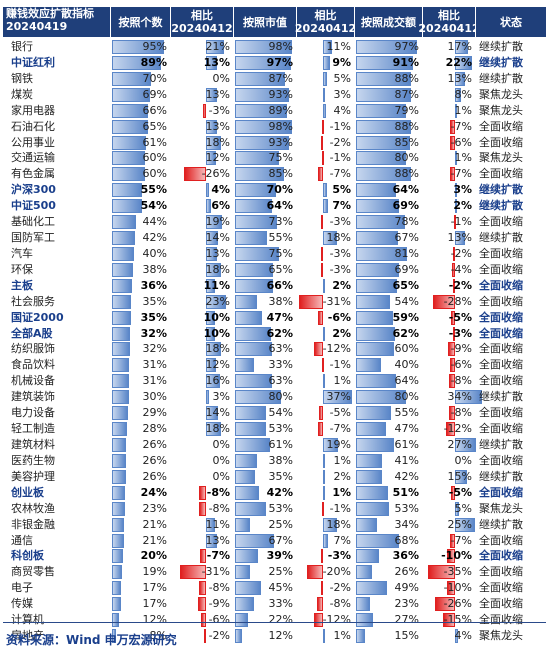  Describe the element at coordinates (202, 15) in the screenshot. I see `header-count-chg-line1: 相比` at that location.